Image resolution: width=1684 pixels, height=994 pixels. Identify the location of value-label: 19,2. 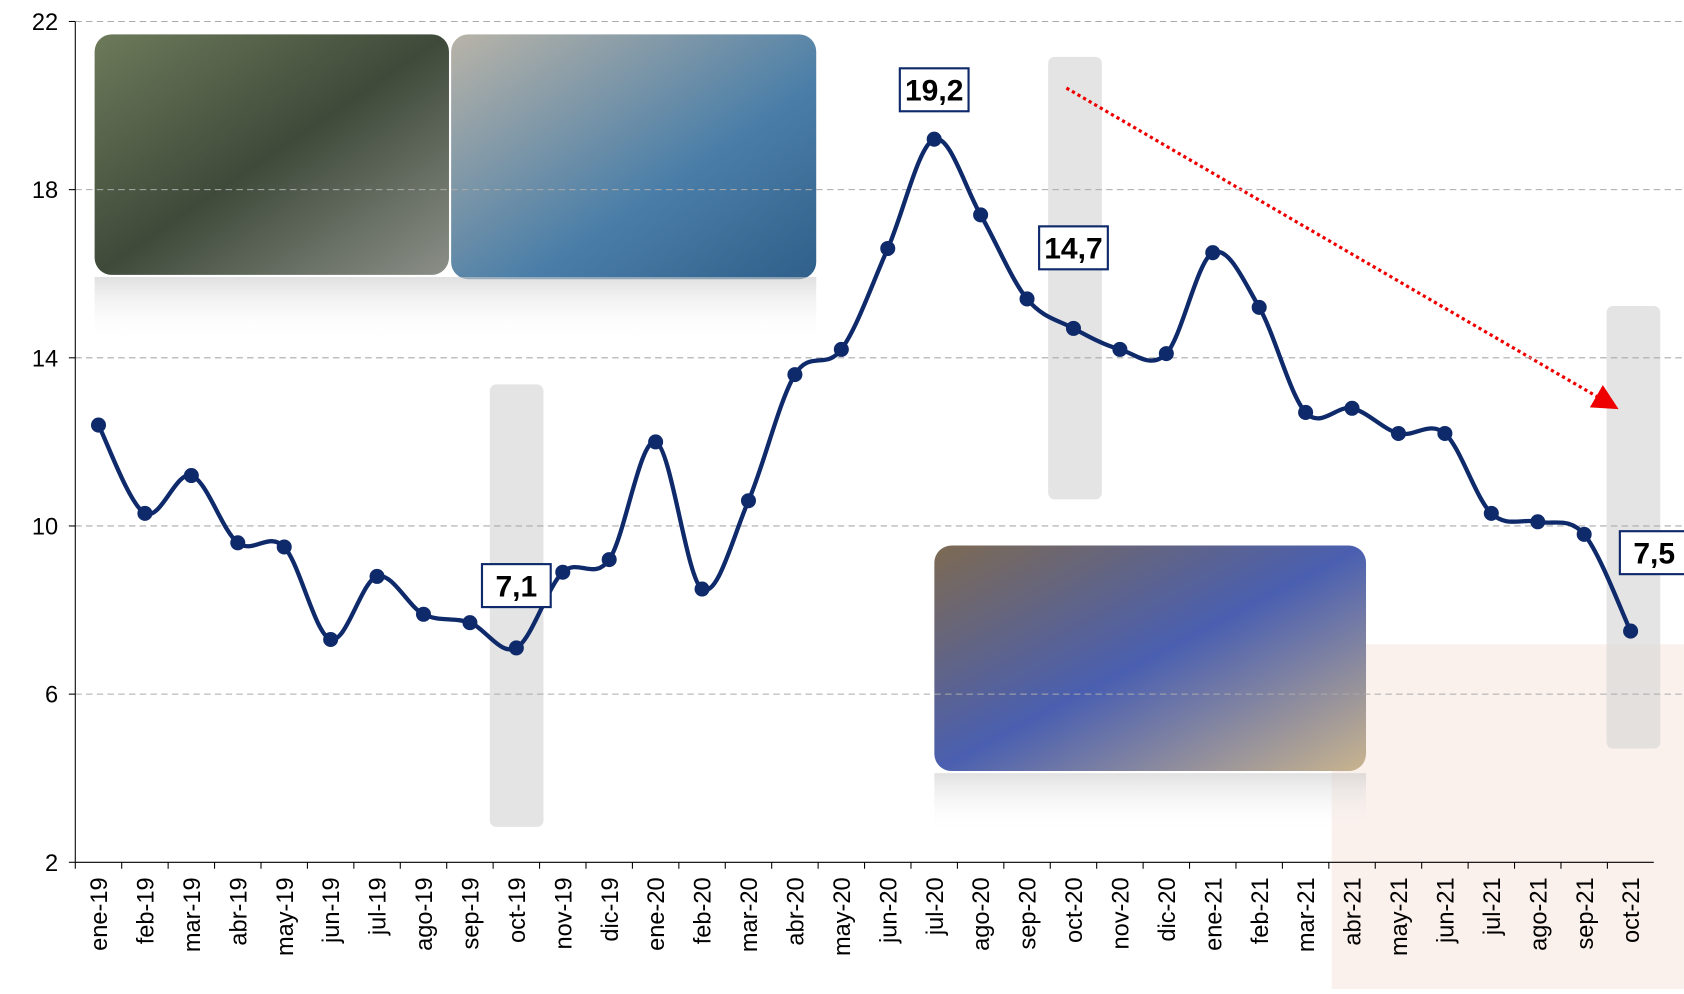
(934, 91).